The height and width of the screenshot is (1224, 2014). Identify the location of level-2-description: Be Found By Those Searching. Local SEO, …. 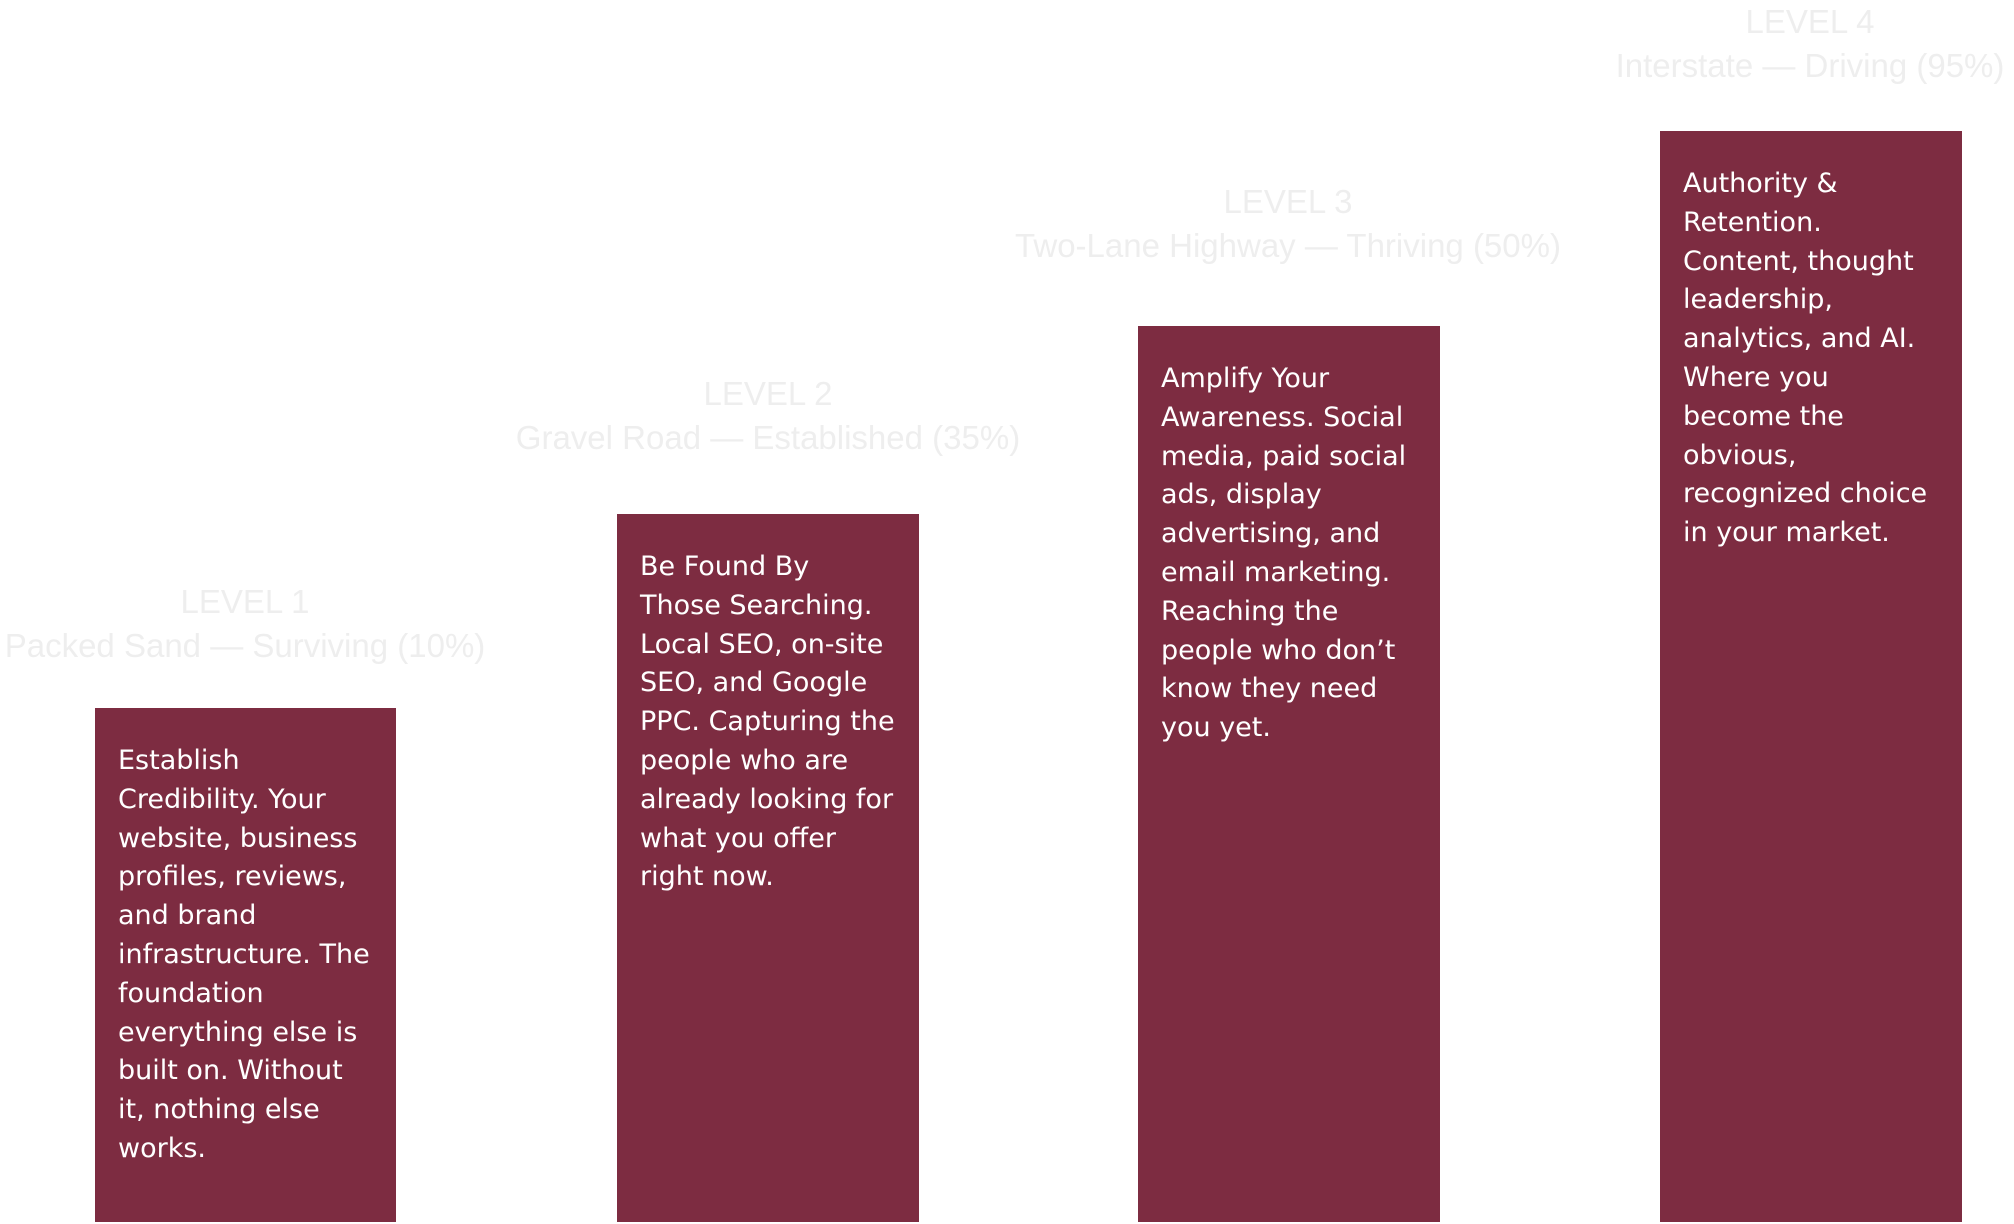
(767, 722).